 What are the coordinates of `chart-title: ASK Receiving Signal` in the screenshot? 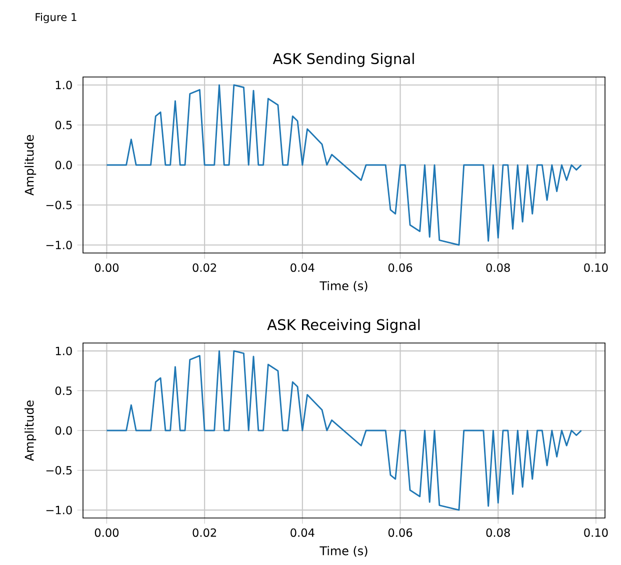 It's located at (343, 325).